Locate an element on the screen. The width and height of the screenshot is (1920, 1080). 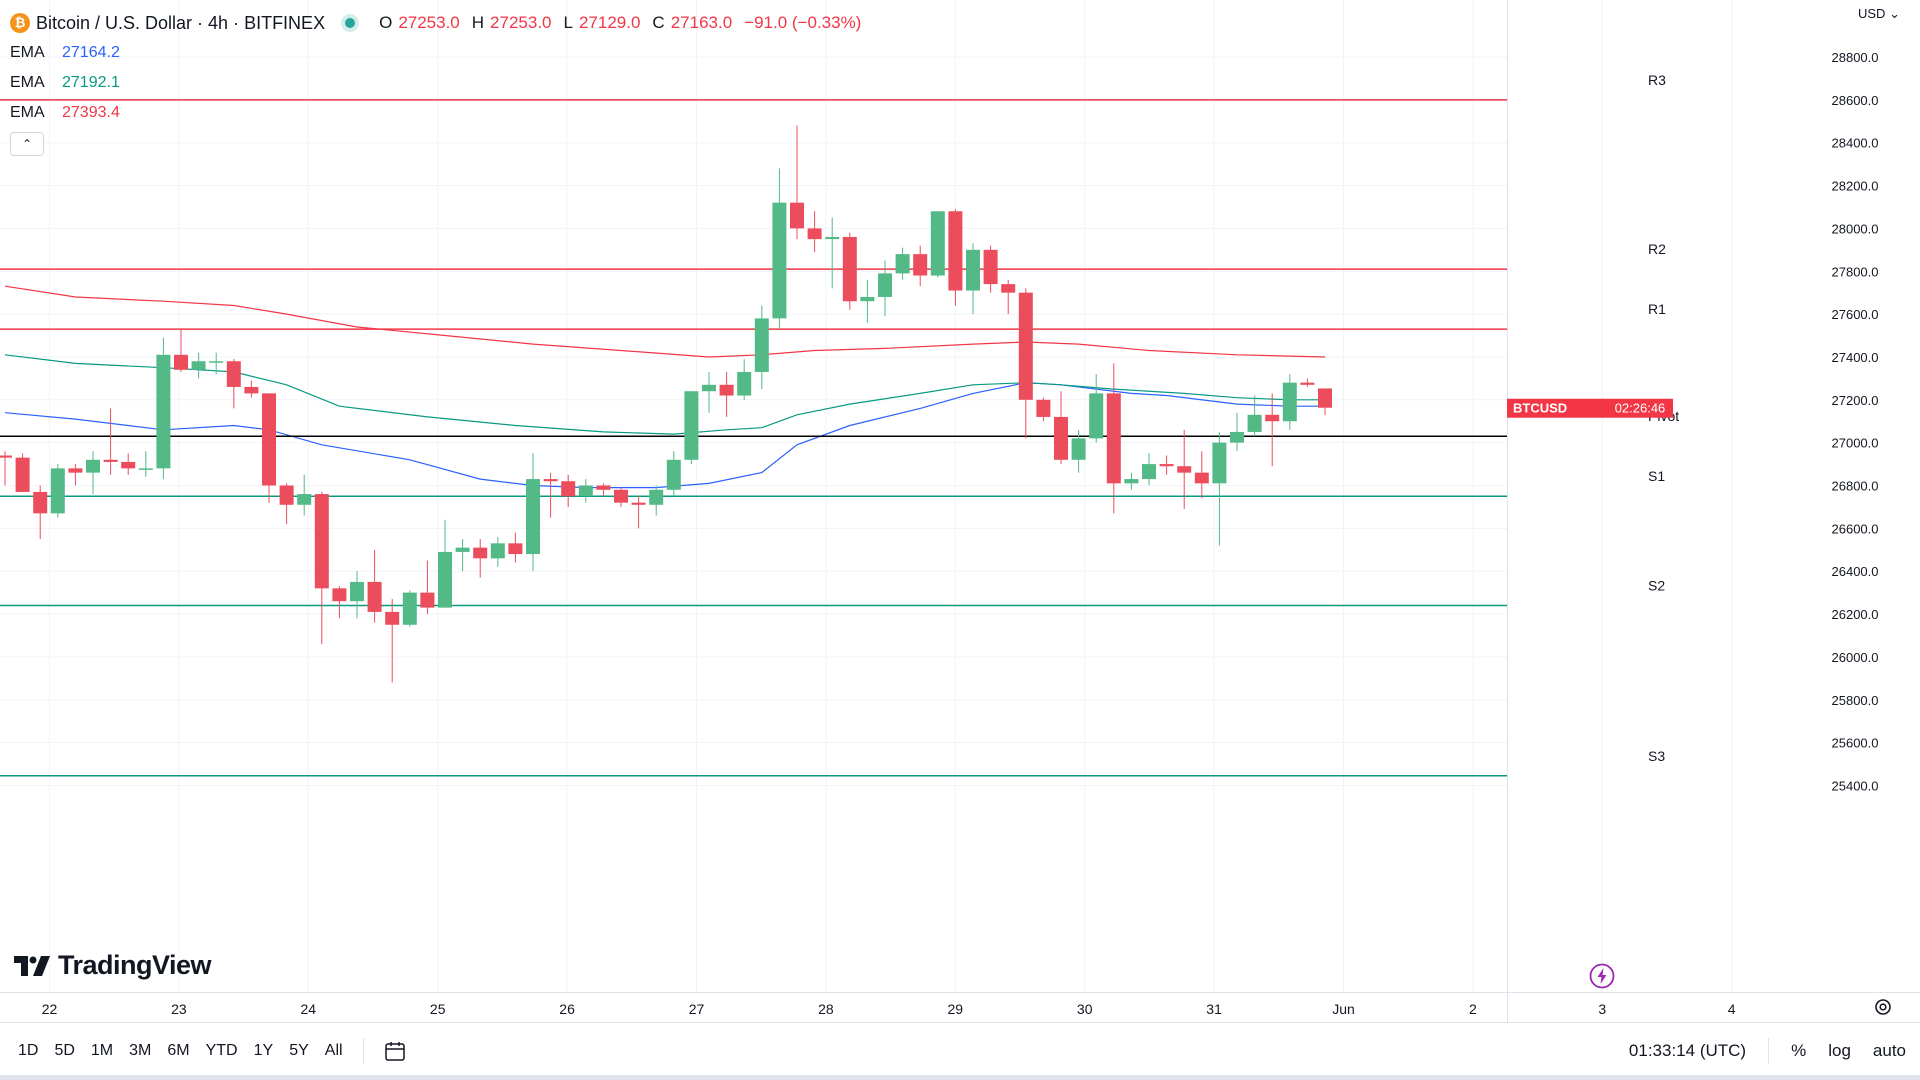
range-button-1m: 1M is located at coordinates (102, 1050).